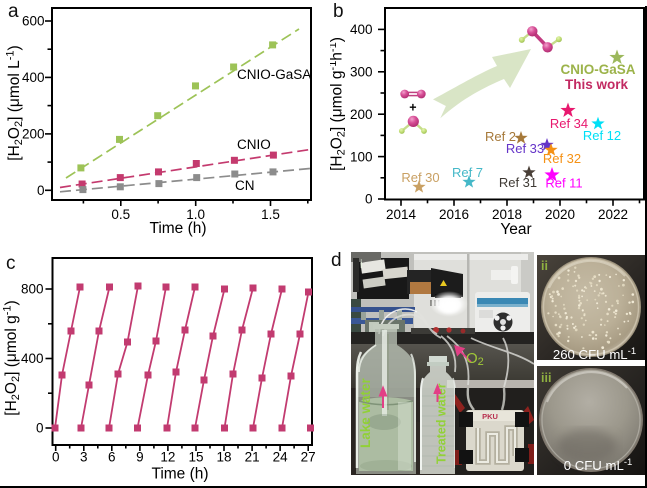 The image size is (647, 488). Describe the element at coordinates (500, 136) in the screenshot. I see `svg-text: Ref 2` at that location.